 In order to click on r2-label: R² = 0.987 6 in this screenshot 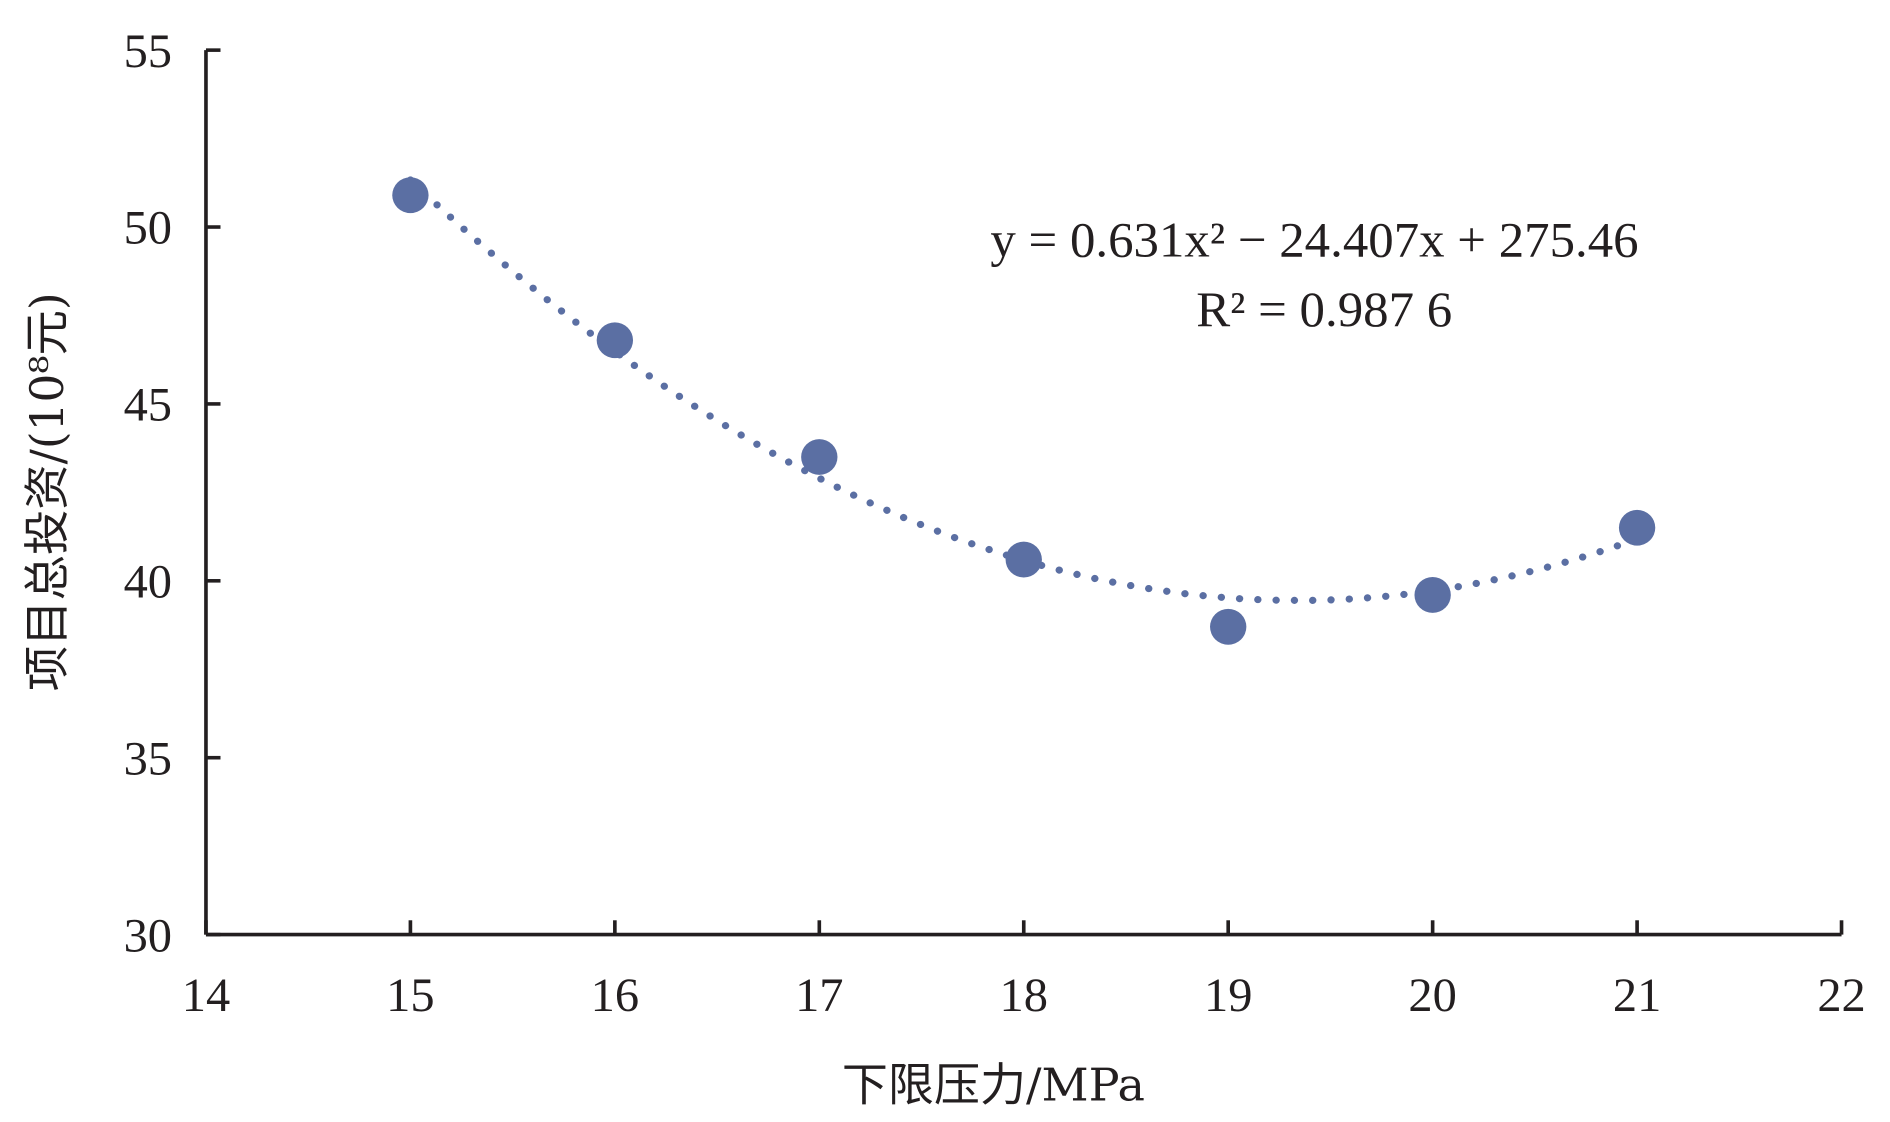, I will do `click(1324, 309)`.